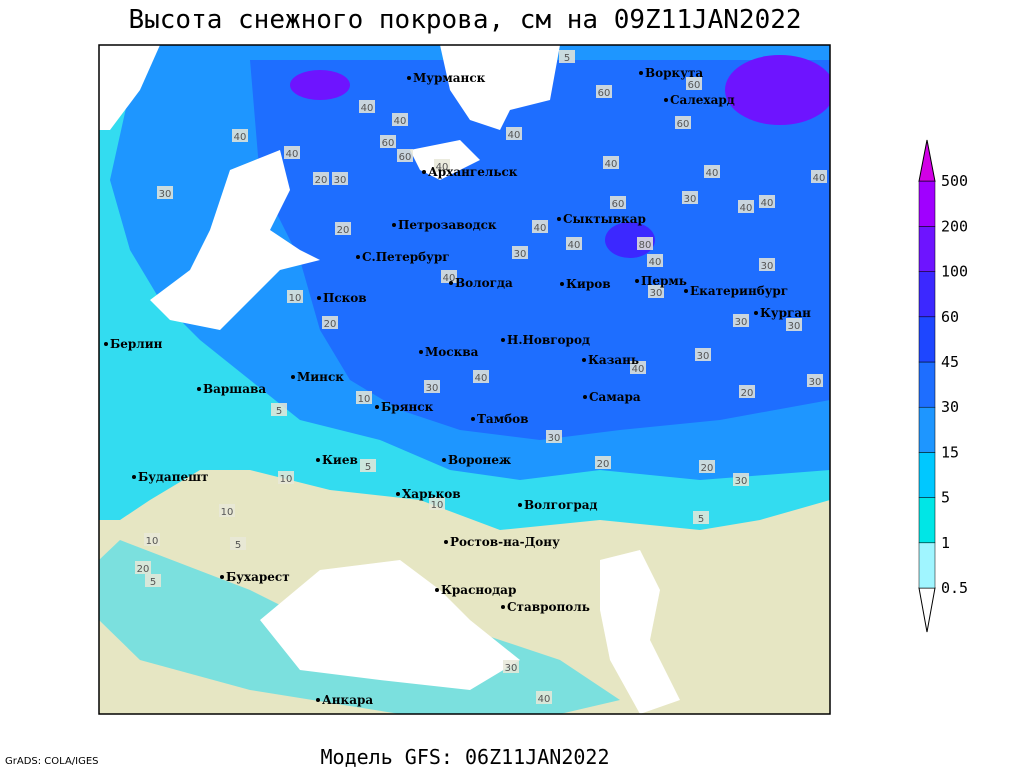 The height and width of the screenshot is (768, 1024). What do you see at coordinates (954, 588) in the screenshot?
I see `legend-label: 0.5` at bounding box center [954, 588].